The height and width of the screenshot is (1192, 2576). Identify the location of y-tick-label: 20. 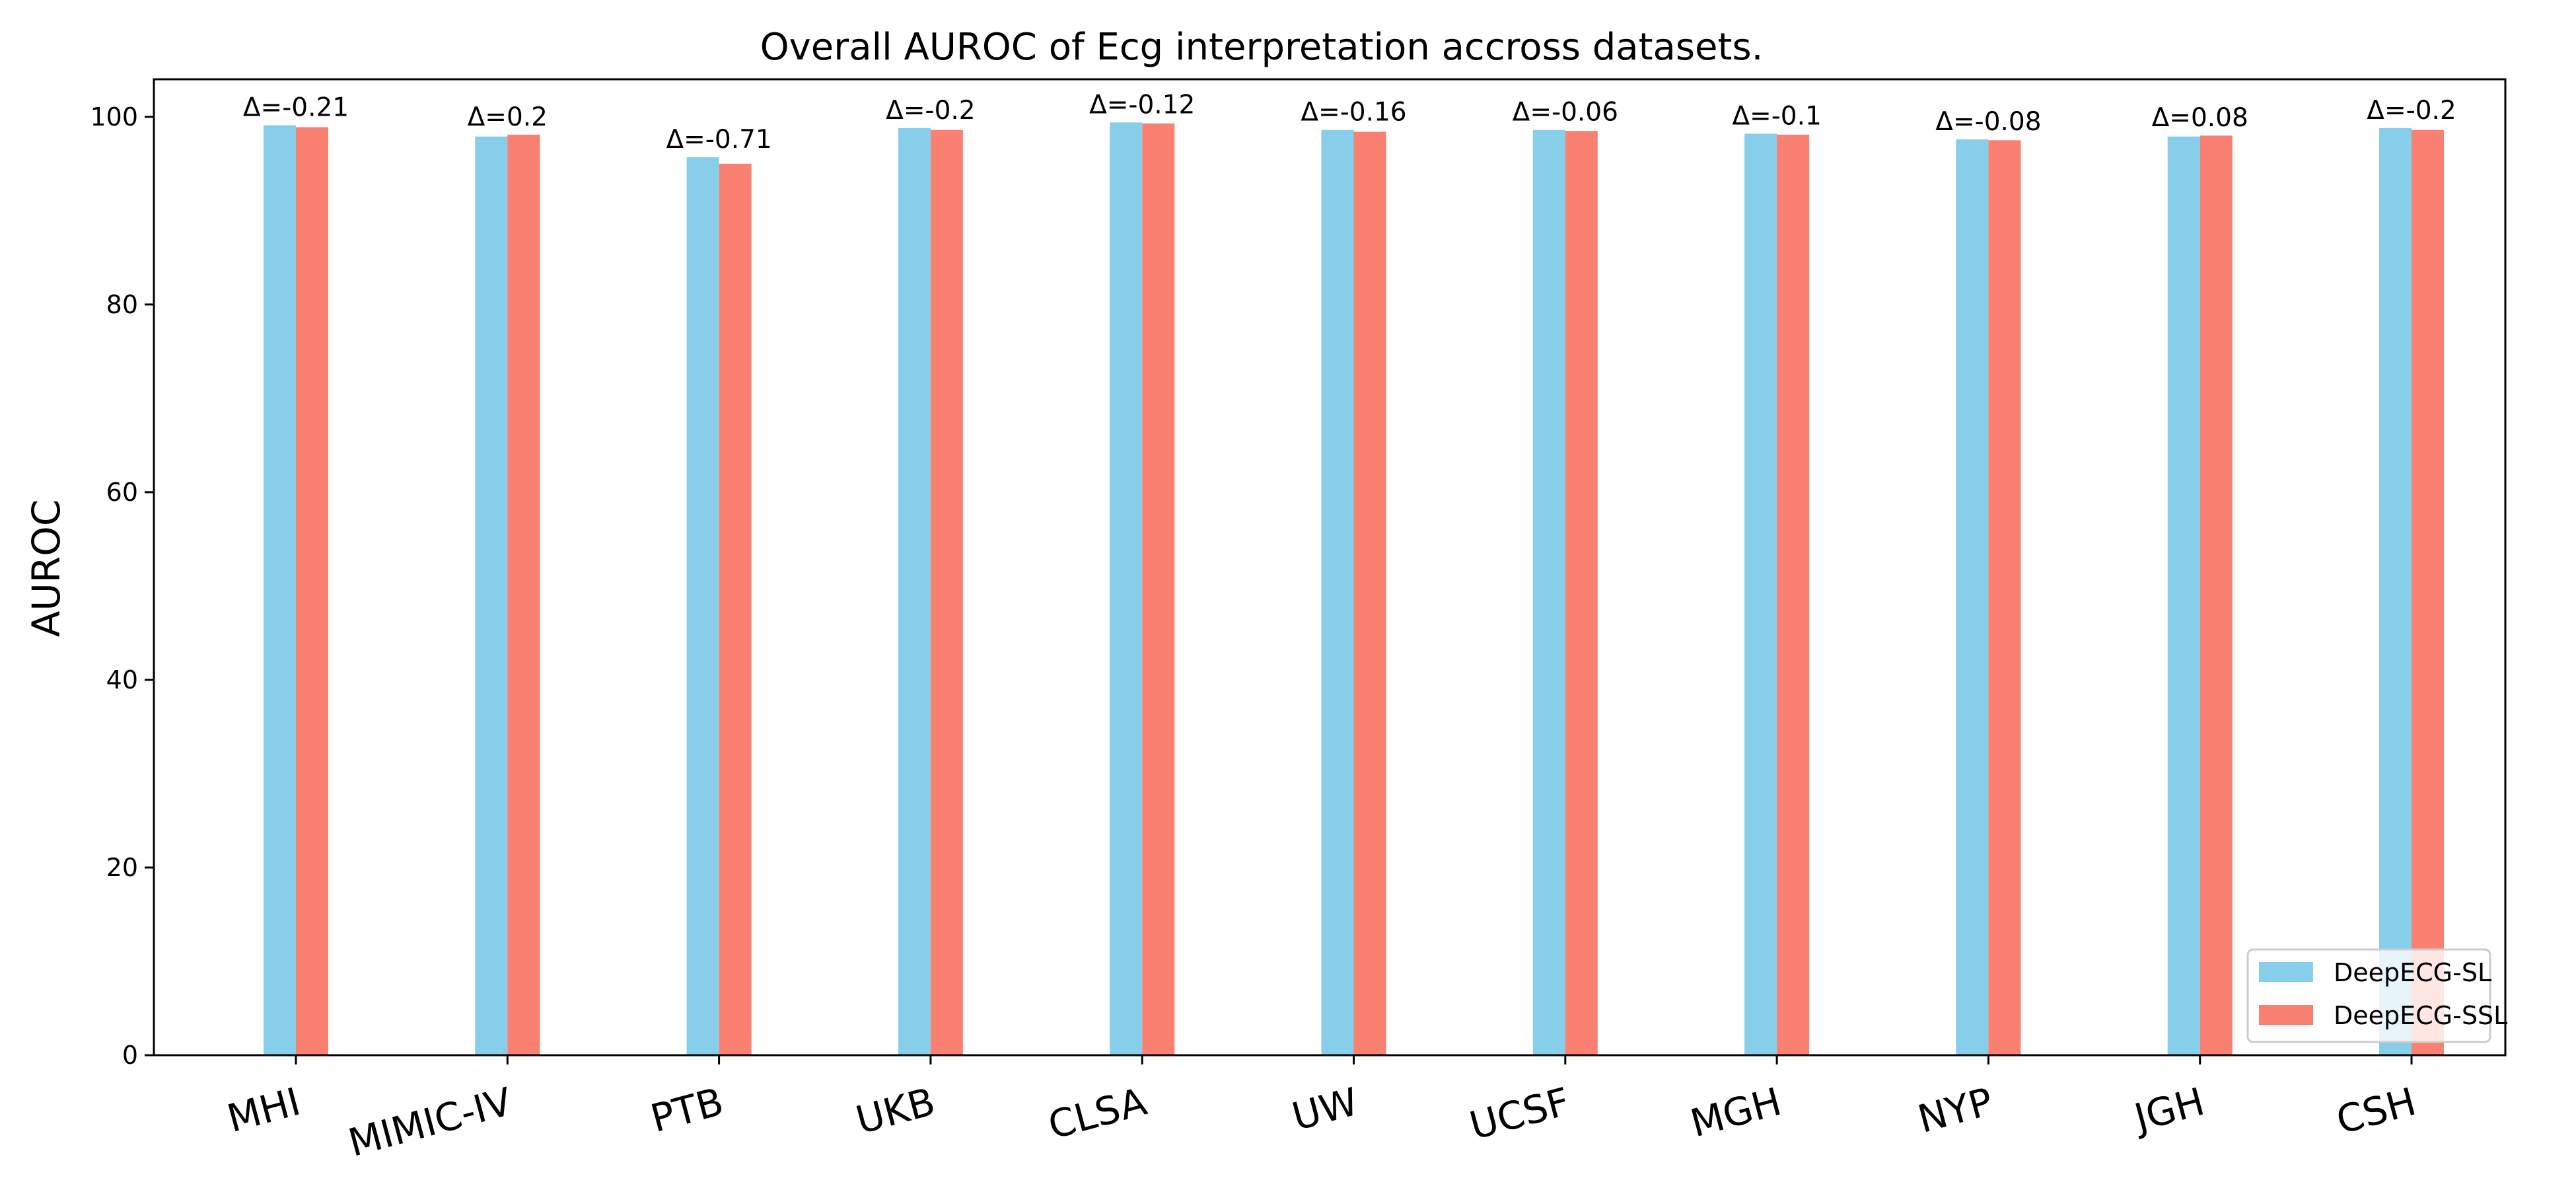
(122, 867).